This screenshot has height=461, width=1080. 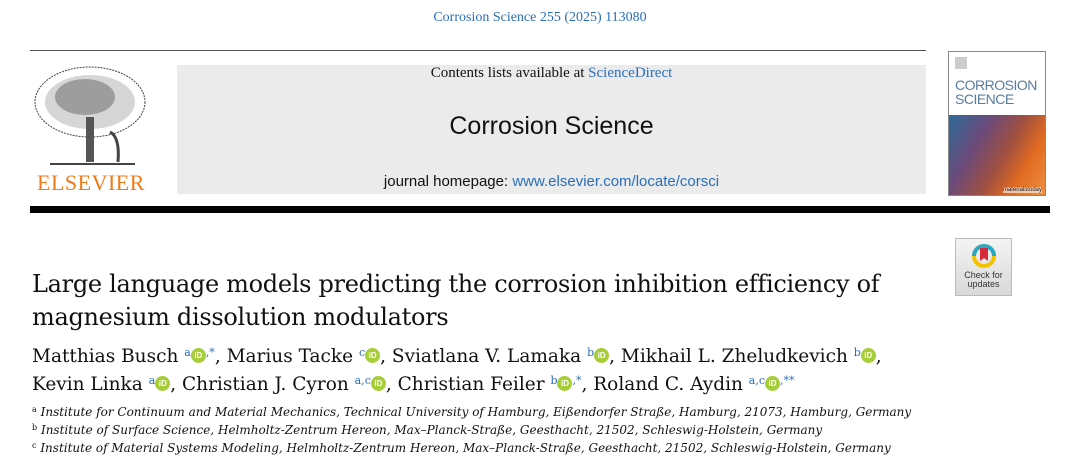 What do you see at coordinates (362, 352) in the screenshot?
I see `author-affiliation-marker: c` at bounding box center [362, 352].